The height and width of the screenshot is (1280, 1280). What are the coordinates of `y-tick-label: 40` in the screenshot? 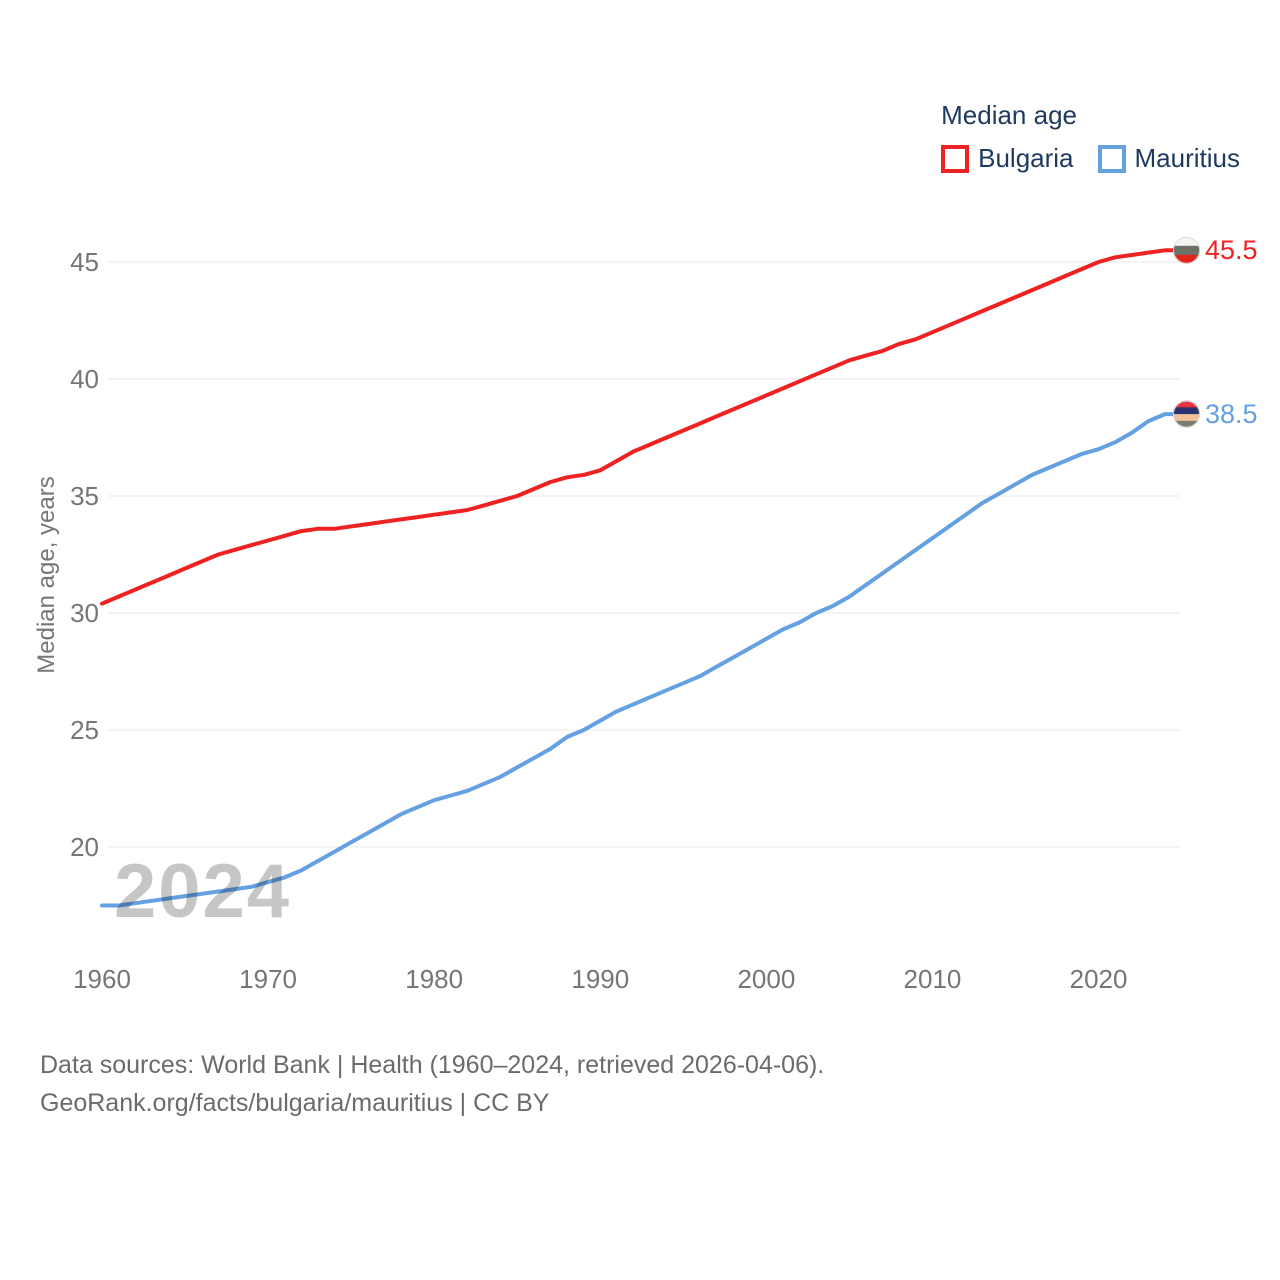 It's located at (84, 379).